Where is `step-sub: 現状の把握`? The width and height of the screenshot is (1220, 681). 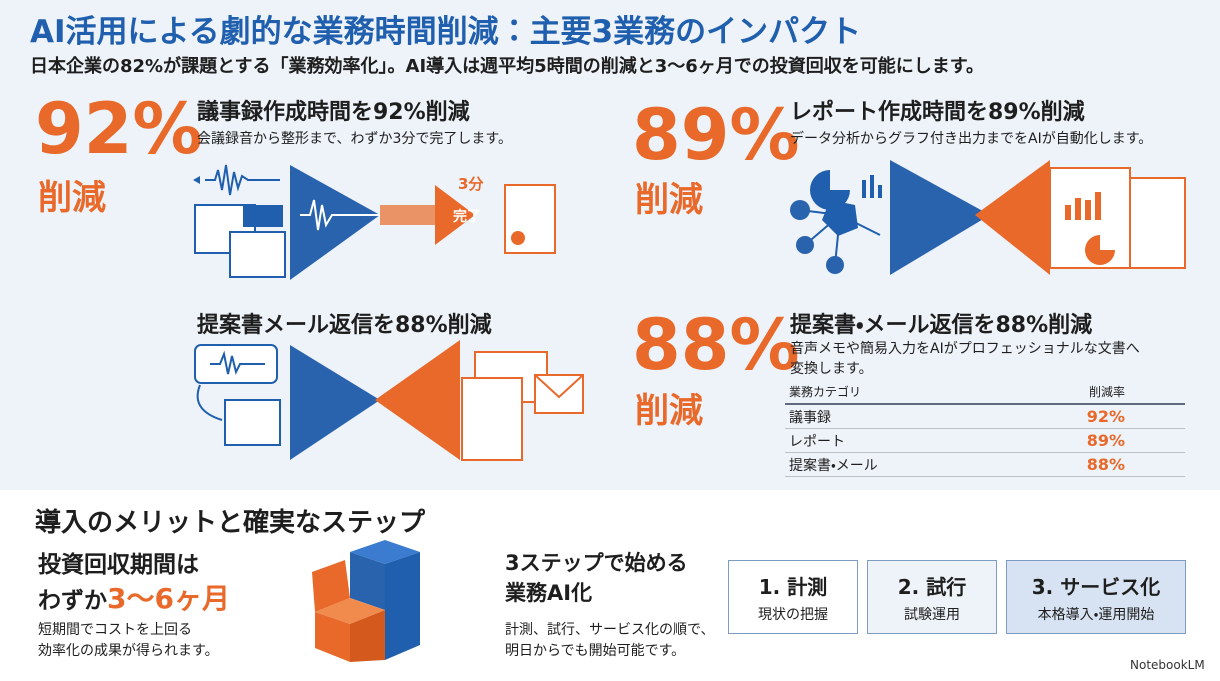
step-sub: 現状の把握 is located at coordinates (793, 614).